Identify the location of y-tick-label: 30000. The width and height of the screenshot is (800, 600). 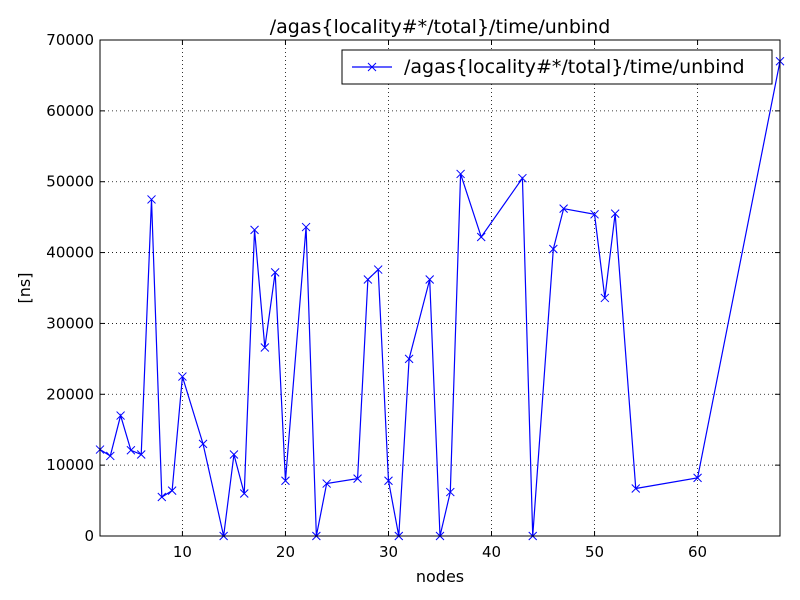
(70, 323).